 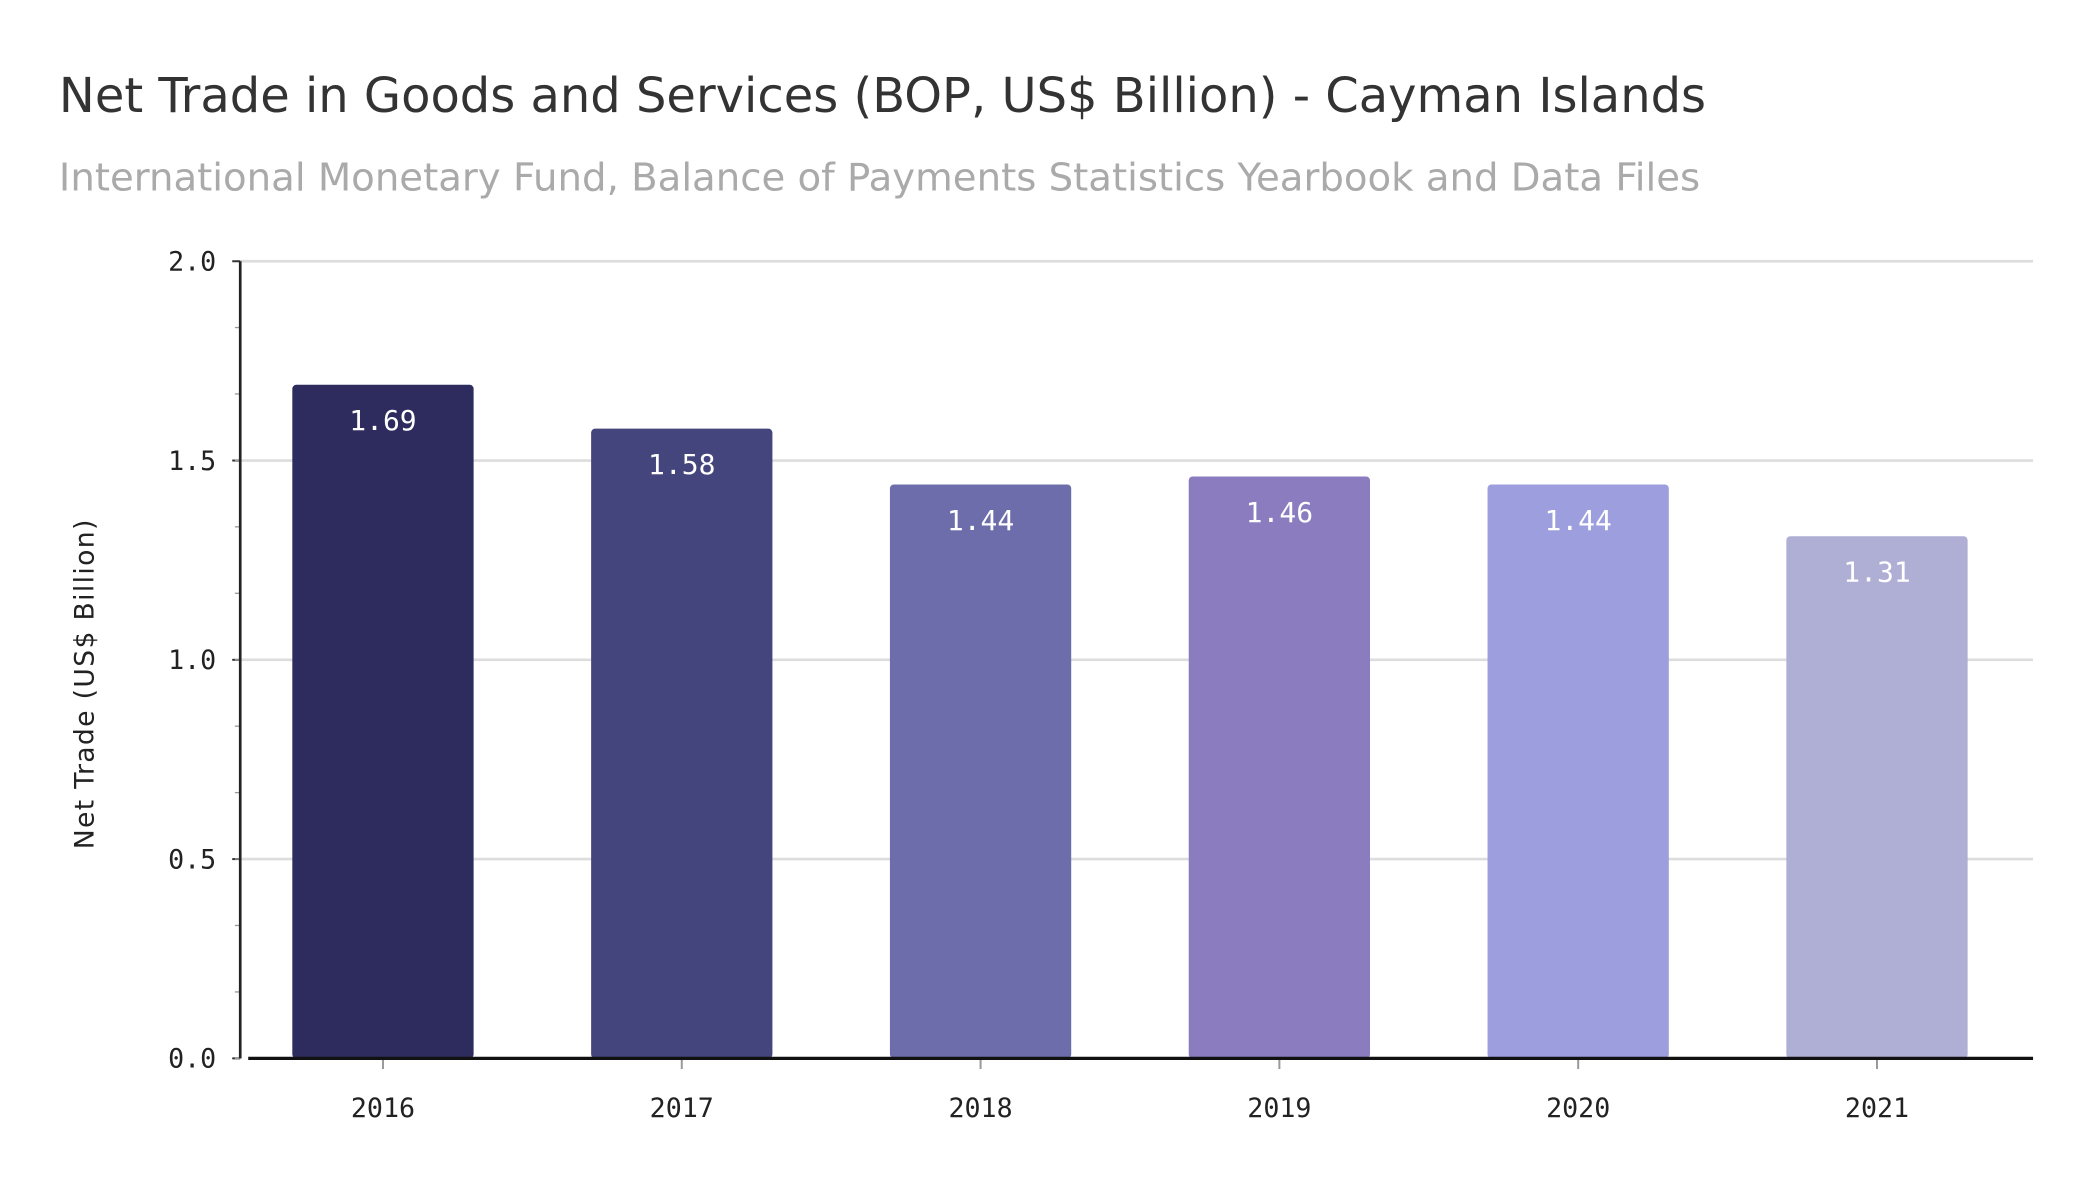 What do you see at coordinates (682, 1108) in the screenshot?
I see `x-tick-label: 2017` at bounding box center [682, 1108].